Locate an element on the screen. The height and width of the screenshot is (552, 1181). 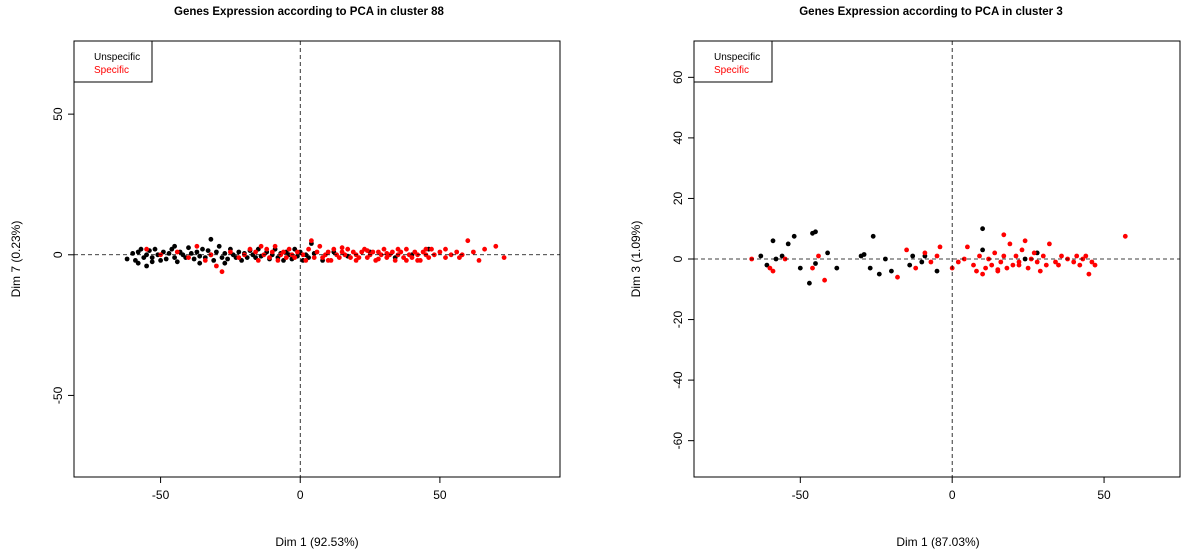
y-tick-label: -50 is located at coordinates (58, 395).